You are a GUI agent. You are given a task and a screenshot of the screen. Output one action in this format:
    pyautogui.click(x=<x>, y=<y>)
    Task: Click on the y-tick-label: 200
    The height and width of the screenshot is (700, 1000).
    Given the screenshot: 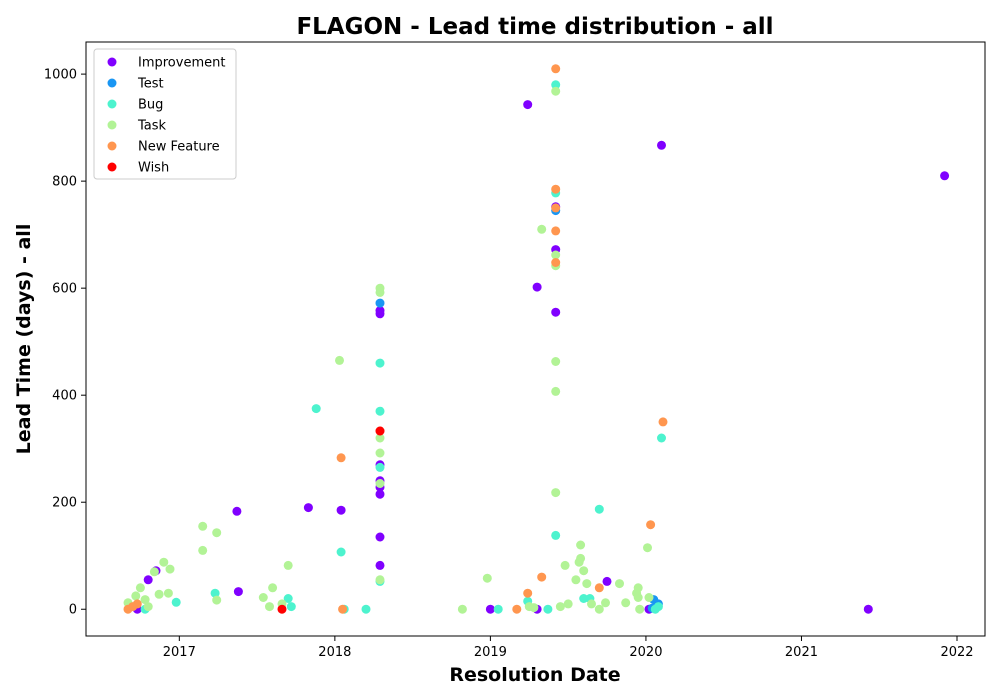 What is the action you would take?
    pyautogui.click(x=64, y=503)
    